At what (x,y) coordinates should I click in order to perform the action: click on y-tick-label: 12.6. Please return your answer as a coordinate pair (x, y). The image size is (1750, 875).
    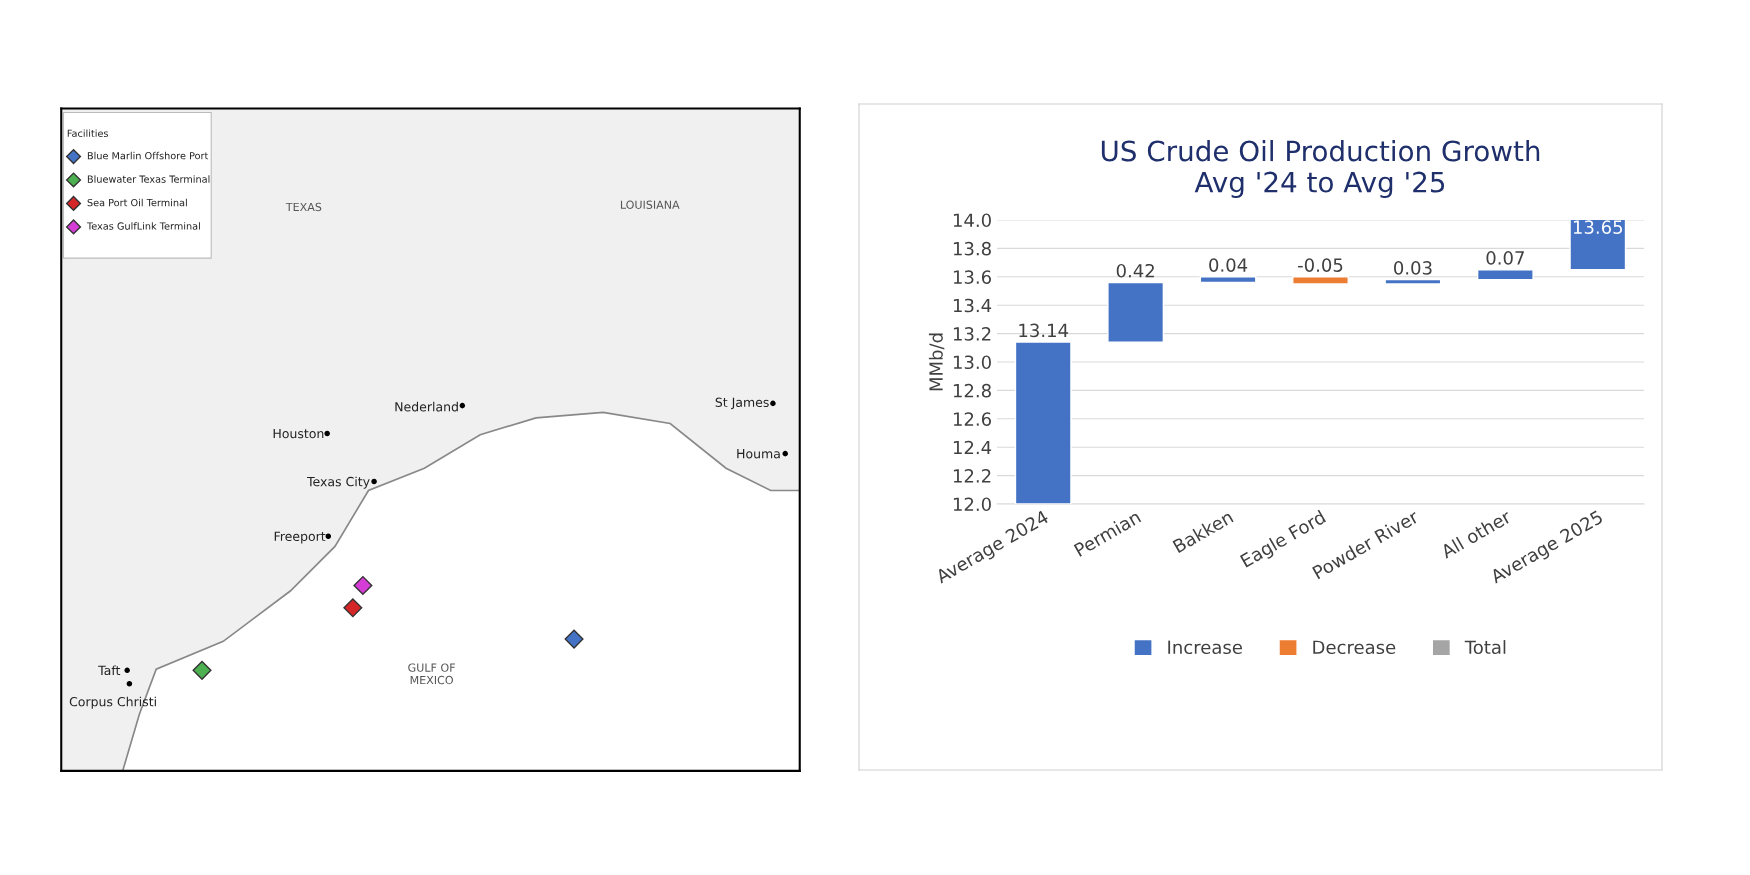
    Looking at the image, I should click on (972, 419).